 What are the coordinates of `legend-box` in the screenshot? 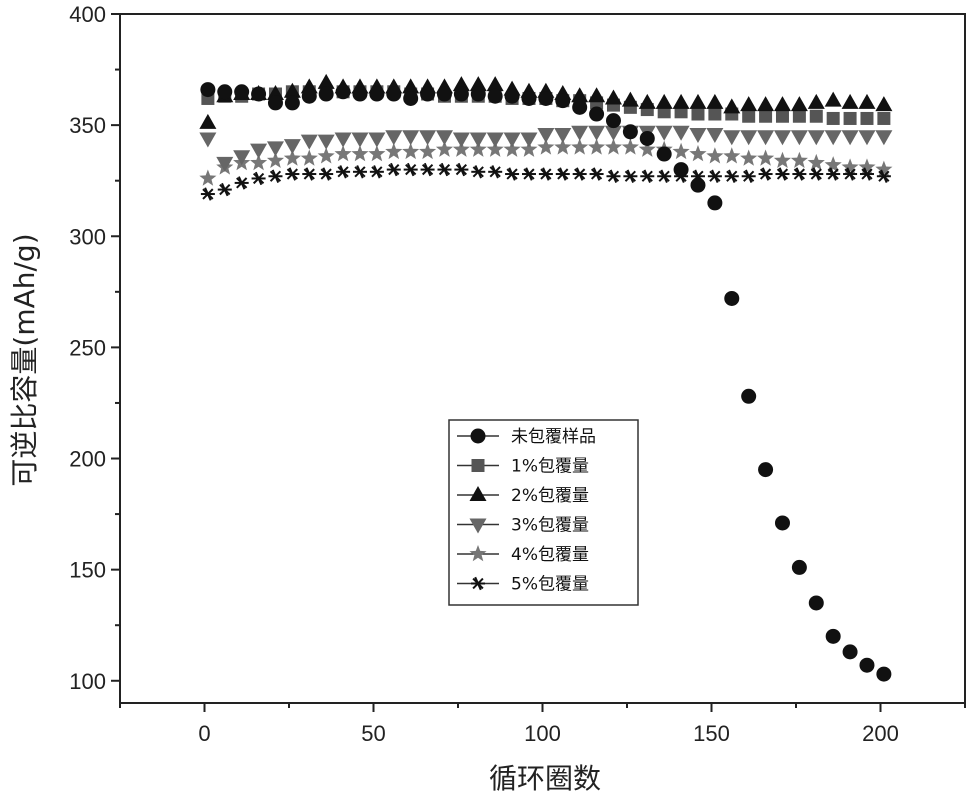 It's located at (543, 512).